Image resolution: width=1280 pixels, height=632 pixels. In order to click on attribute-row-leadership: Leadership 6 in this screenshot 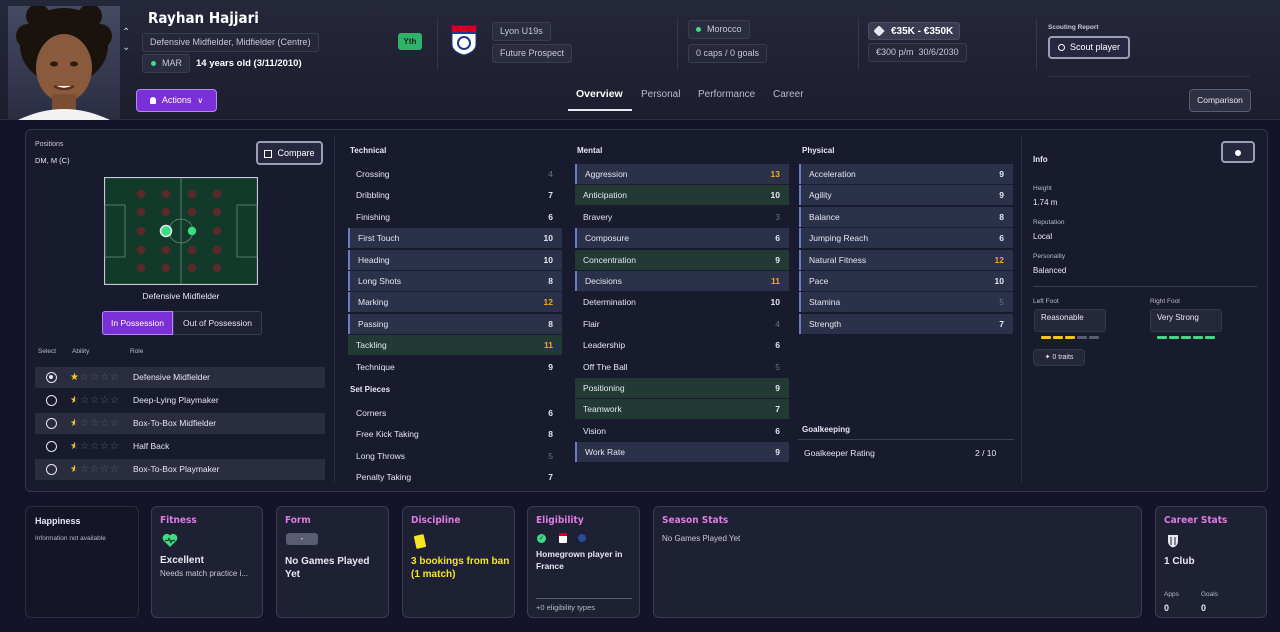, I will do `click(682, 345)`.